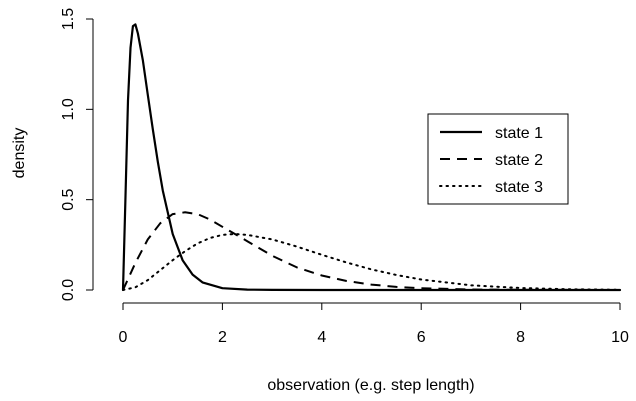 This screenshot has height=401, width=636. I want to click on y-tick-label: 1.5, so click(68, 19).